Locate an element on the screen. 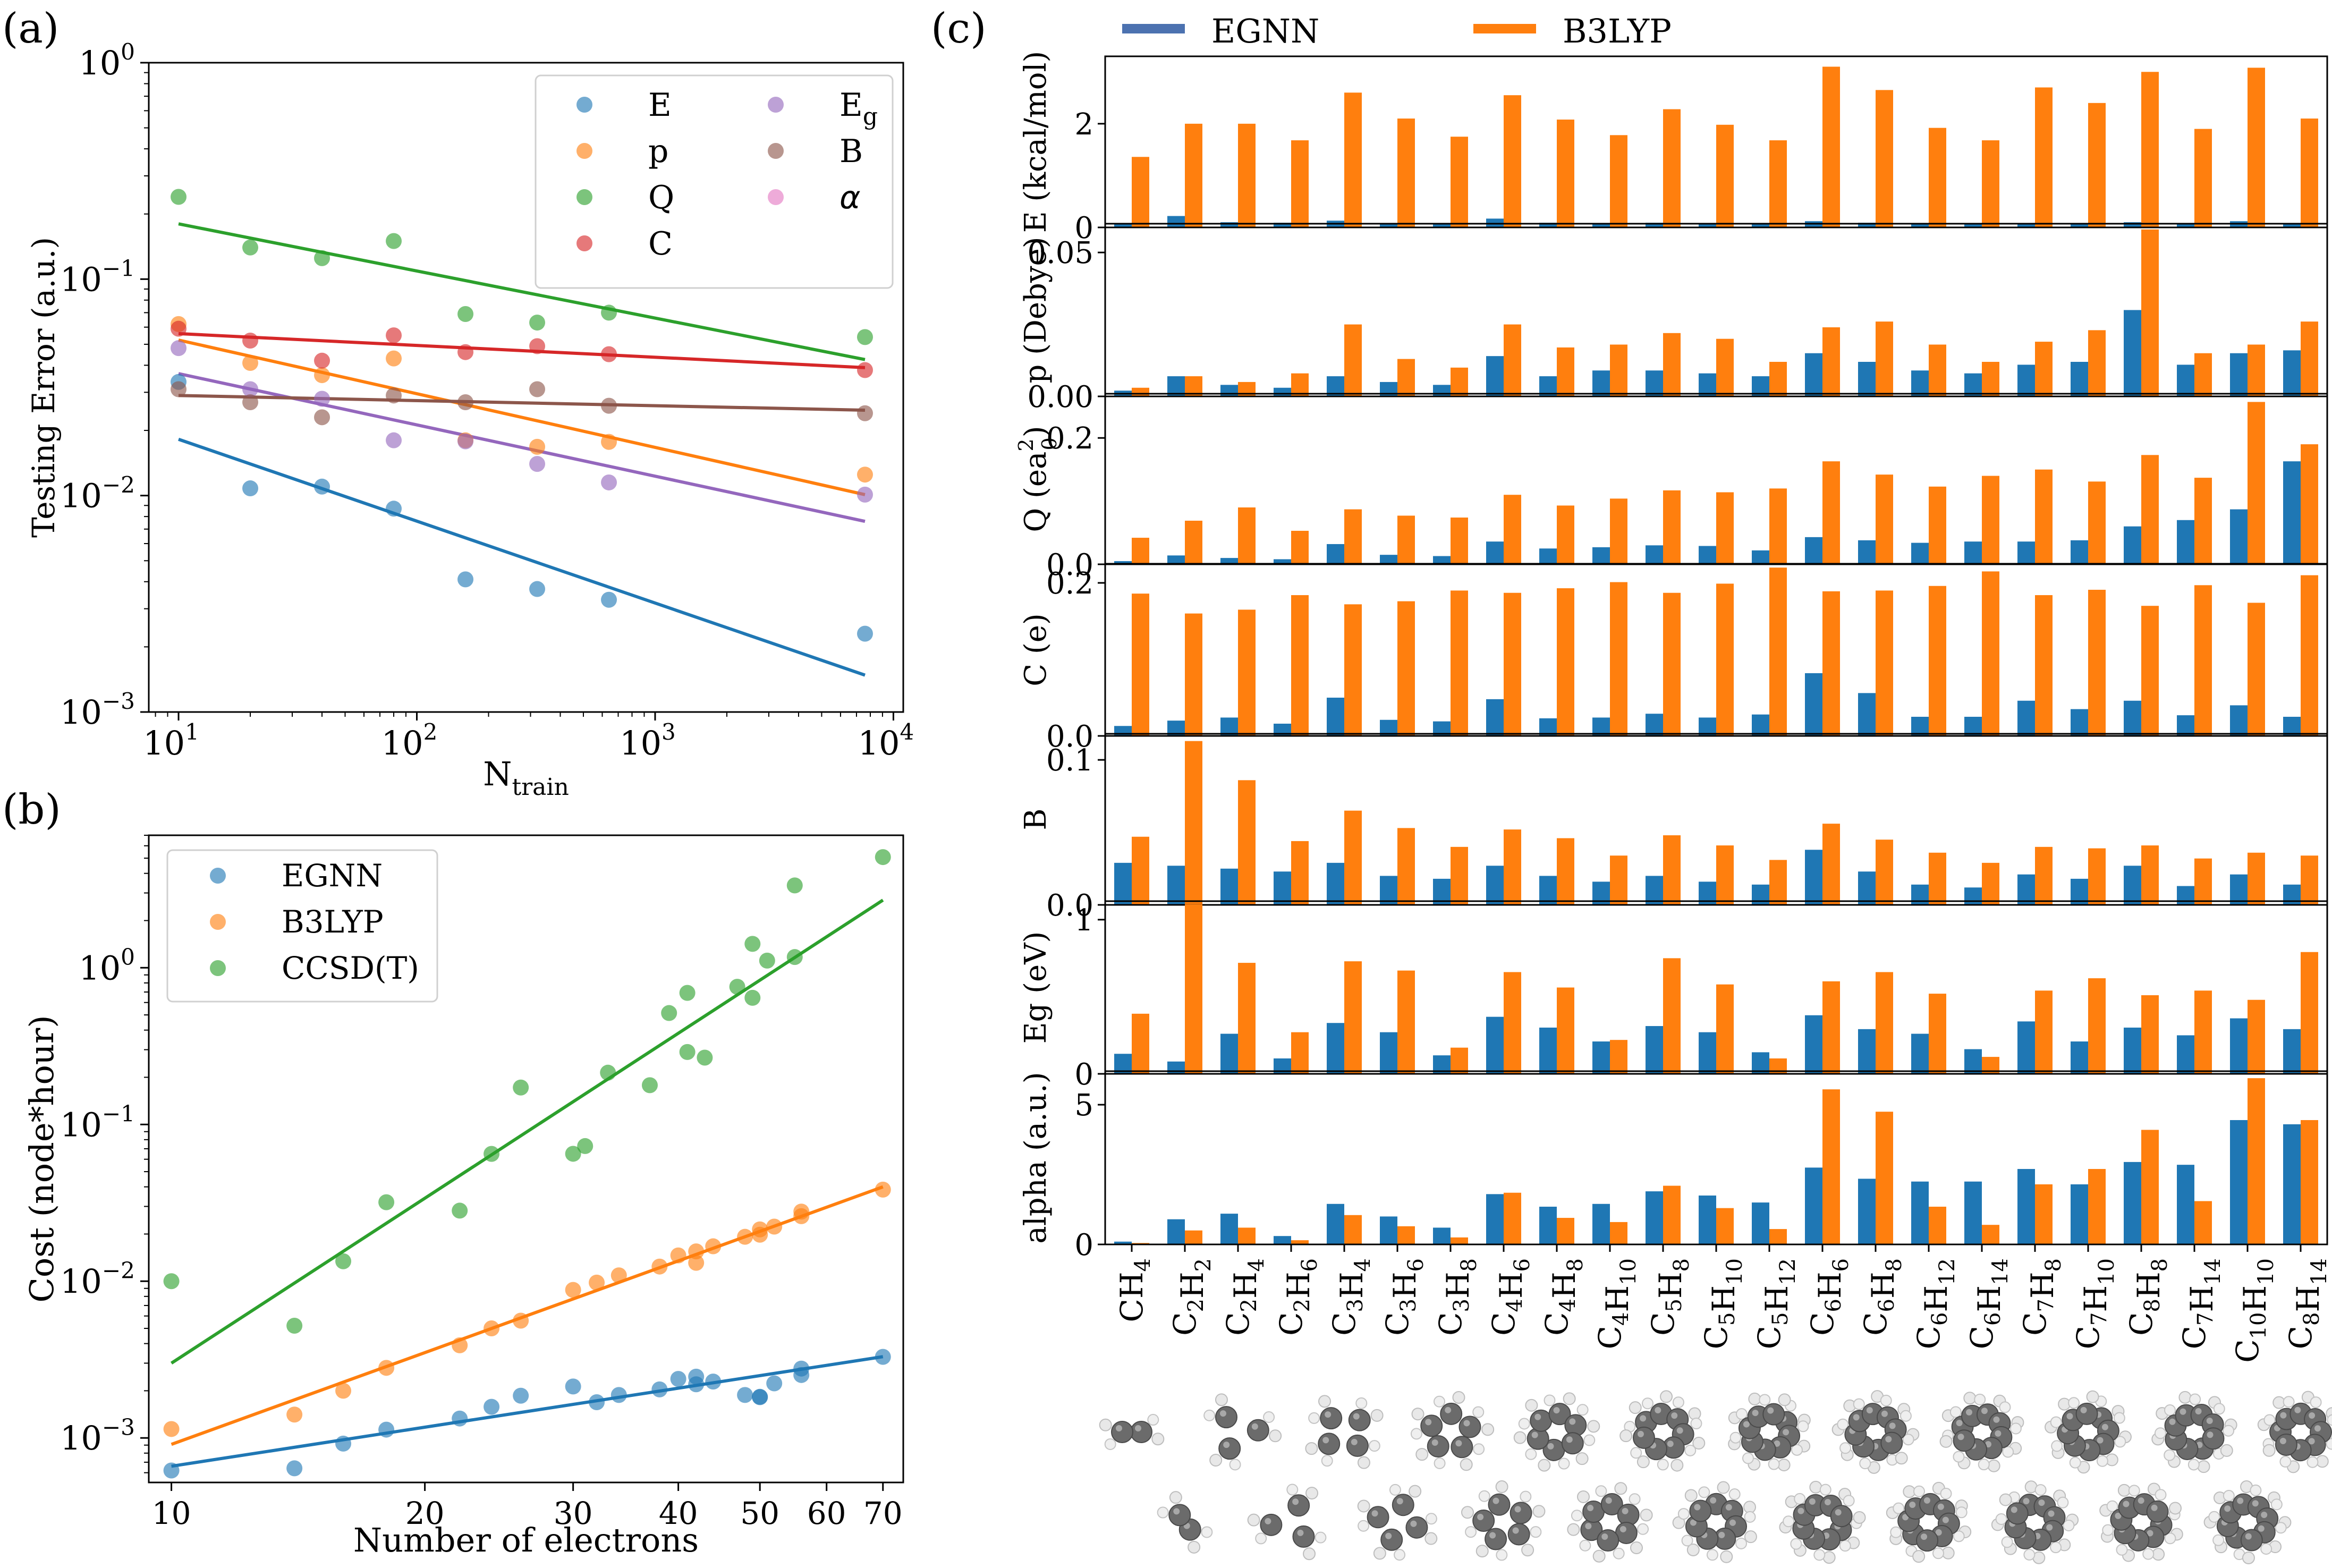  y-tick-label-a-3: 100 is located at coordinates (107, 60).